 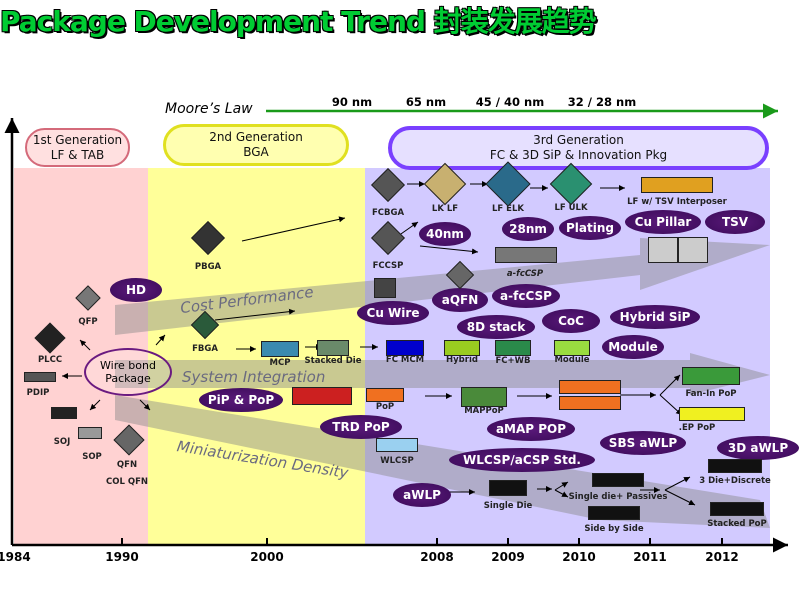 What do you see at coordinates (352, 102) in the screenshot?
I see `process-node-label: 90 nm` at bounding box center [352, 102].